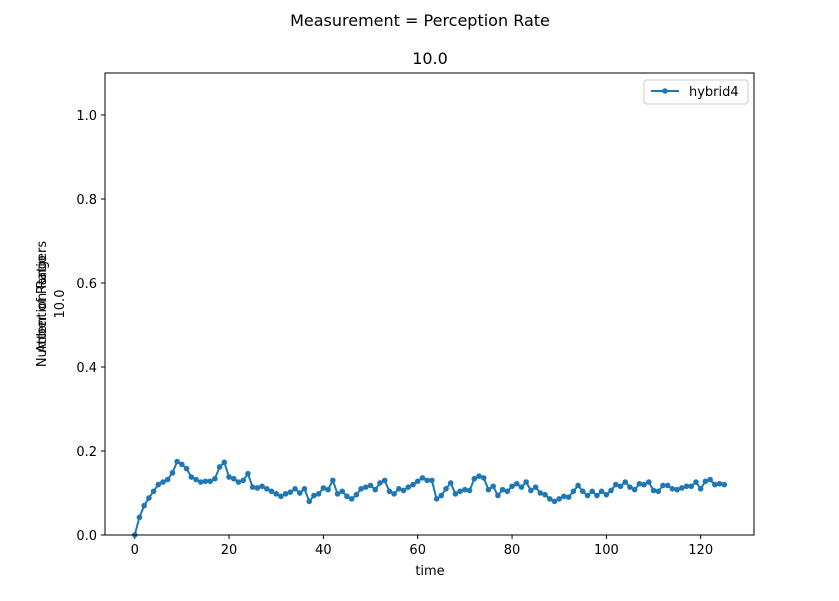 This screenshot has height=601, width=839. Describe the element at coordinates (429, 571) in the screenshot. I see `x-axis-label: time` at that location.